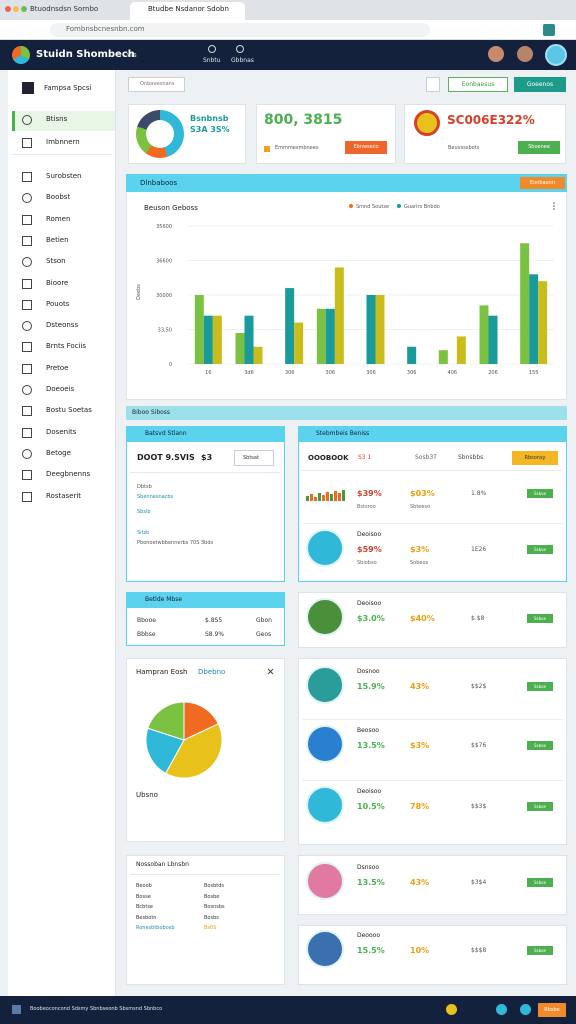 The height and width of the screenshot is (1024, 576). I want to click on button: Rbsbe, so click(552, 1010).